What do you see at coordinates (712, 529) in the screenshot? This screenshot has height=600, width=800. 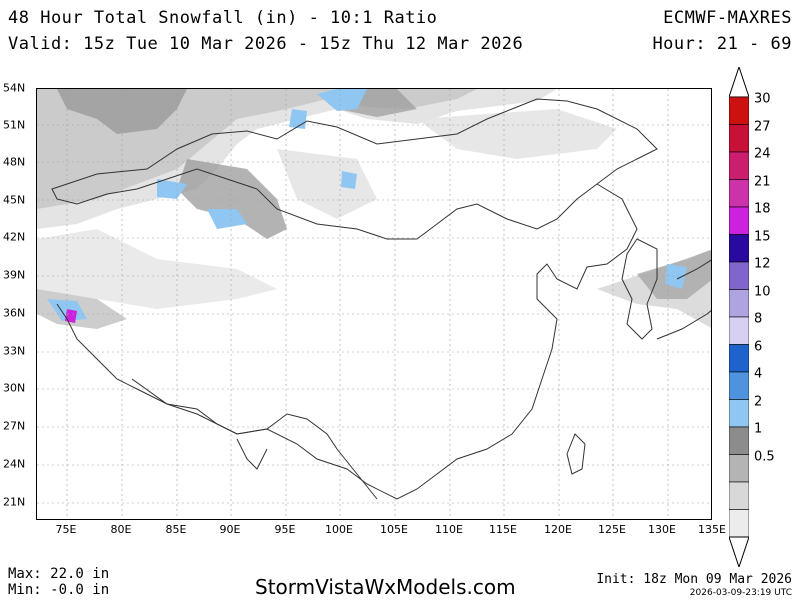 I see `lon-label: 135E` at bounding box center [712, 529].